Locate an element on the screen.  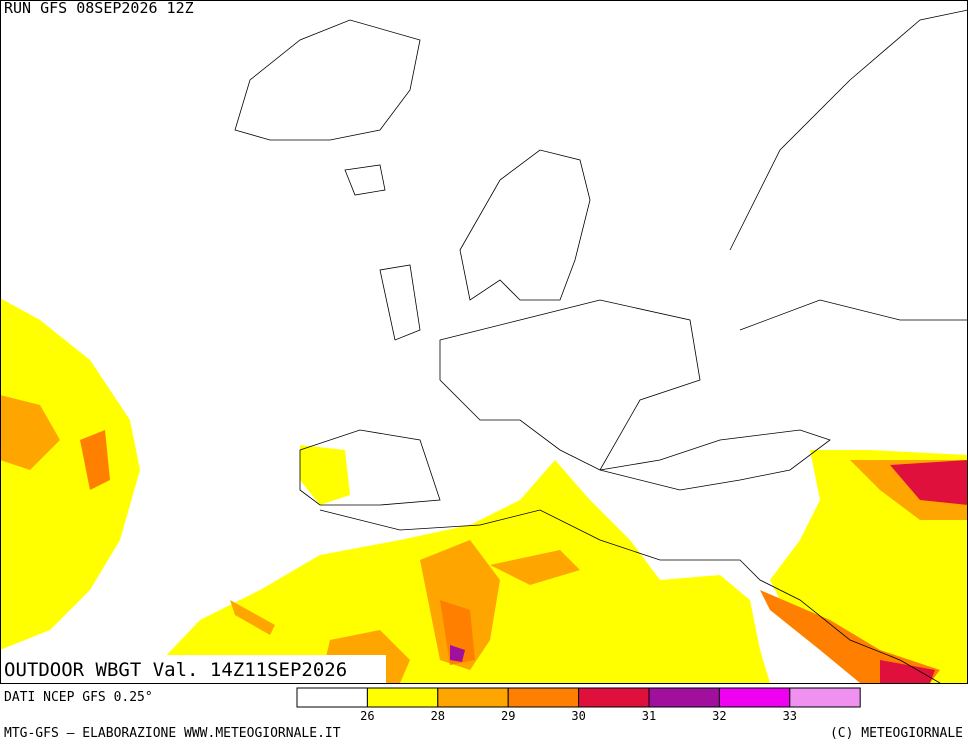
title-box is located at coordinates (193, 669).